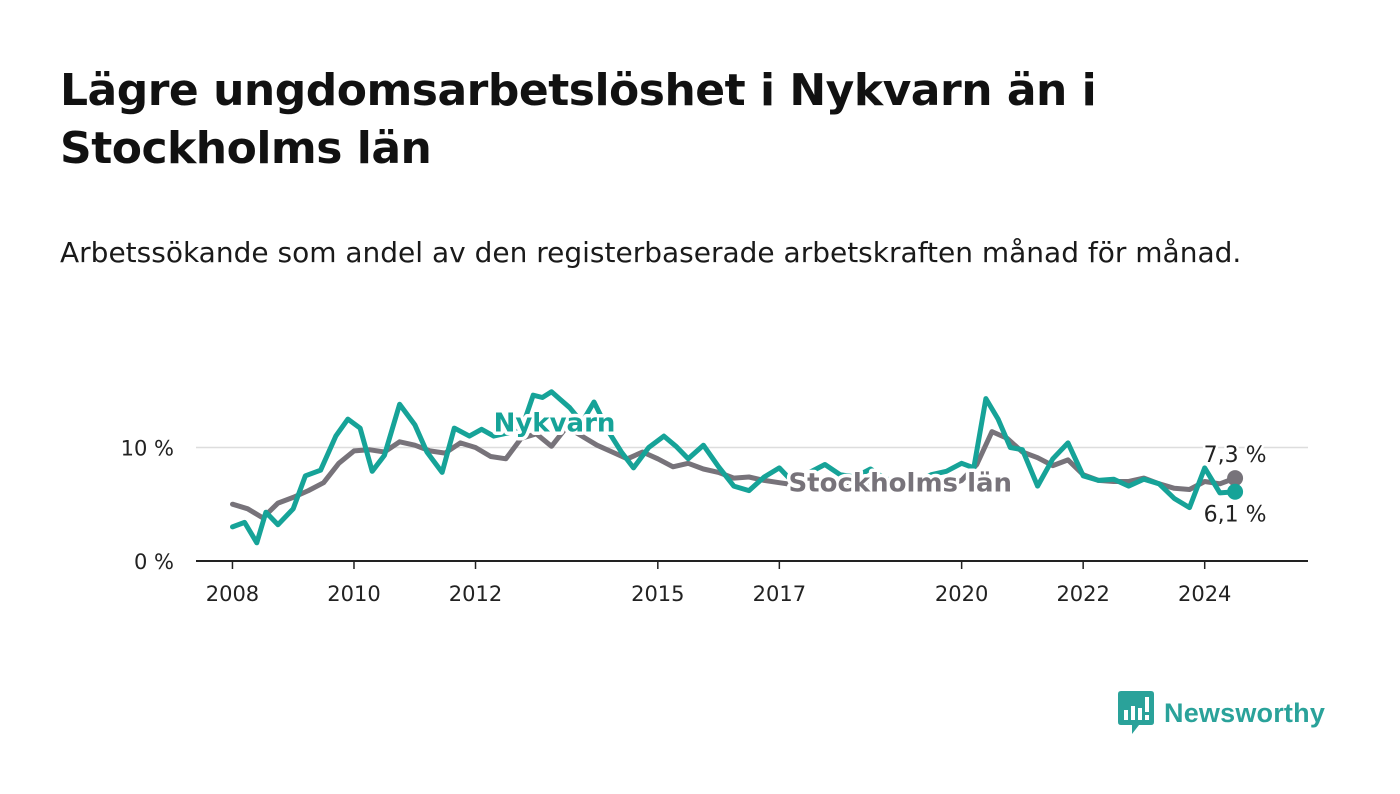 This screenshot has height=794, width=1400. What do you see at coordinates (232, 594) in the screenshot?
I see `x-tick-label: 2008` at bounding box center [232, 594].